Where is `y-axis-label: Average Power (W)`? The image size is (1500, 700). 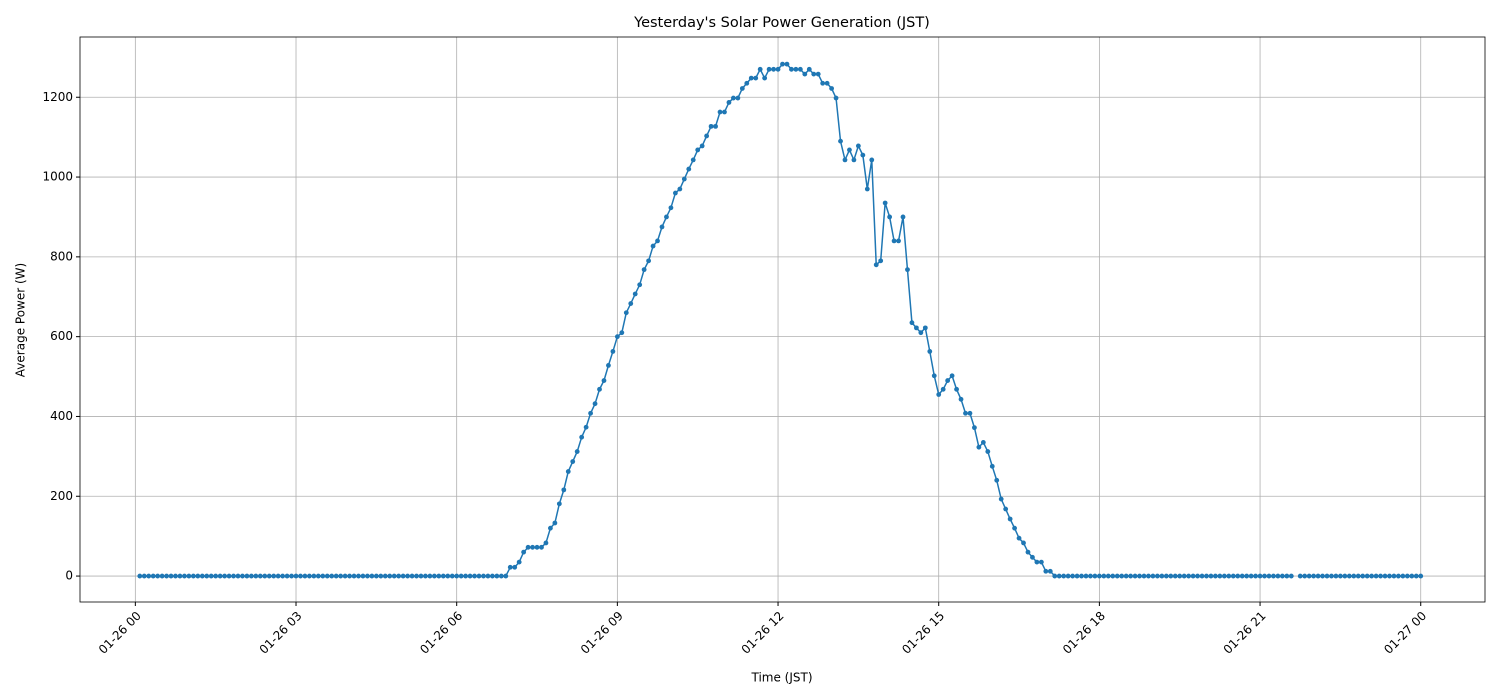 y-axis-label: Average Power (W) is located at coordinates (21, 320).